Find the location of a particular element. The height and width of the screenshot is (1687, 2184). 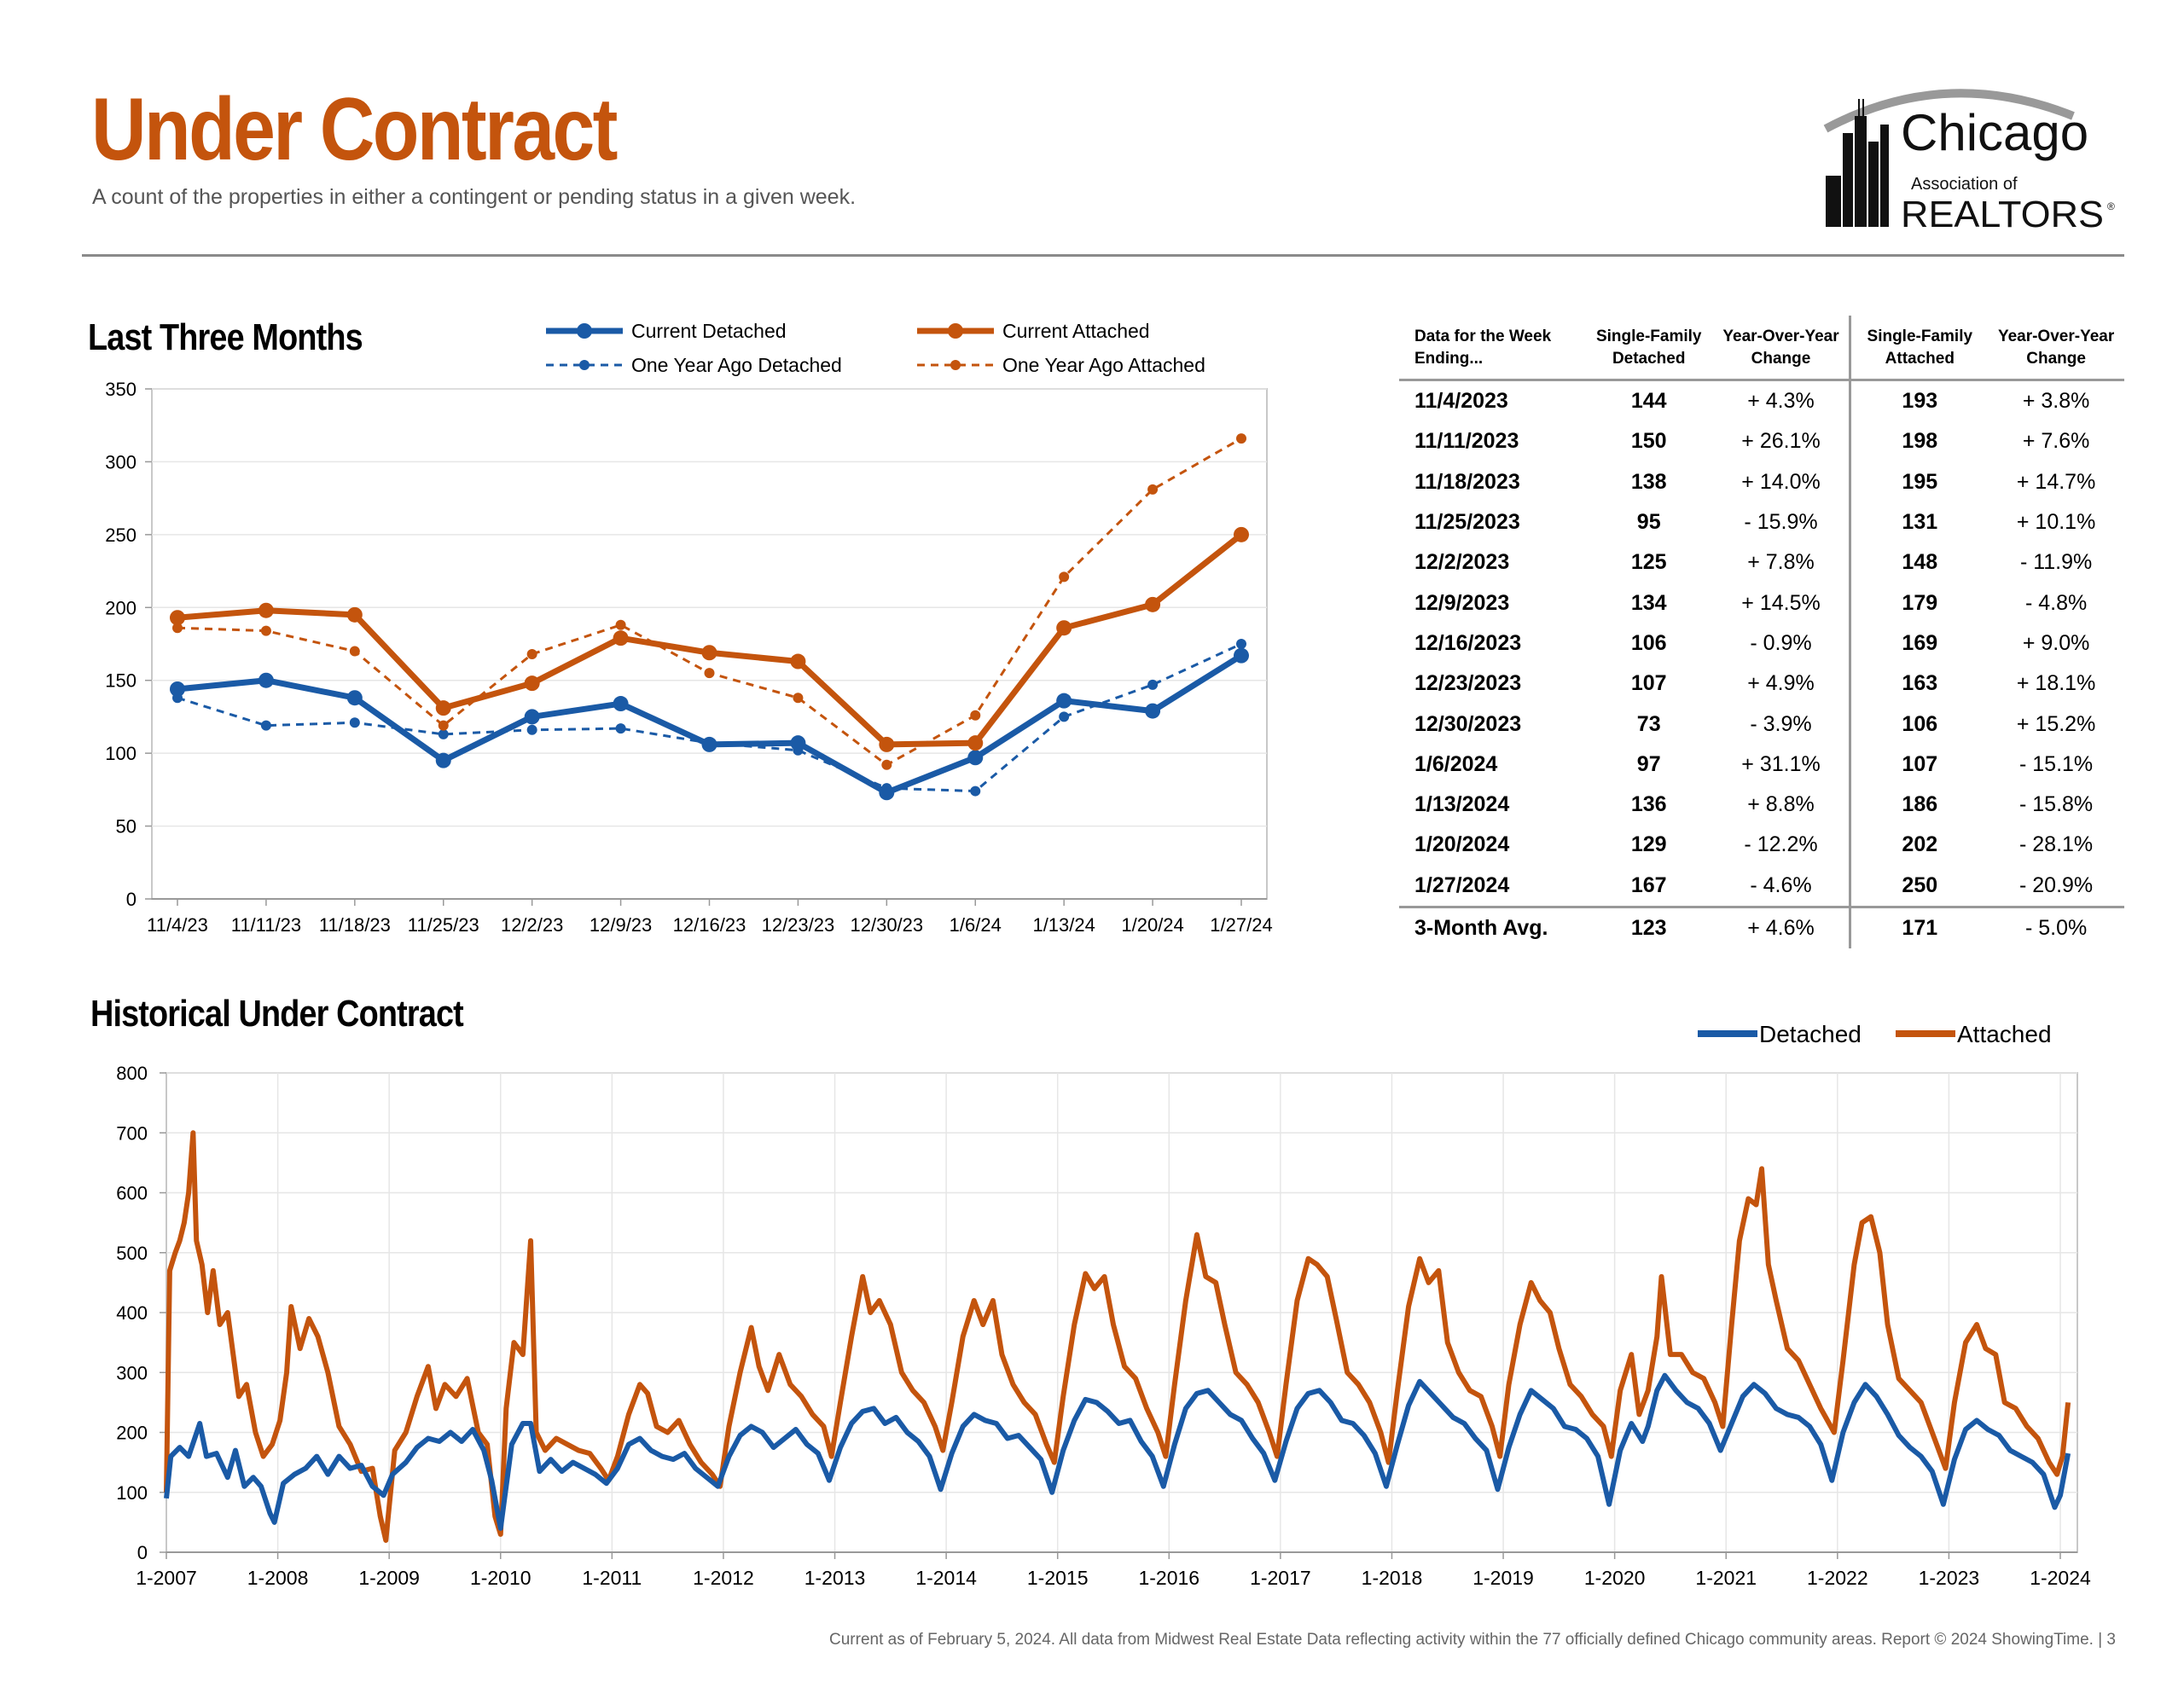

x-tick-label: 1-2014 is located at coordinates (946, 1578).